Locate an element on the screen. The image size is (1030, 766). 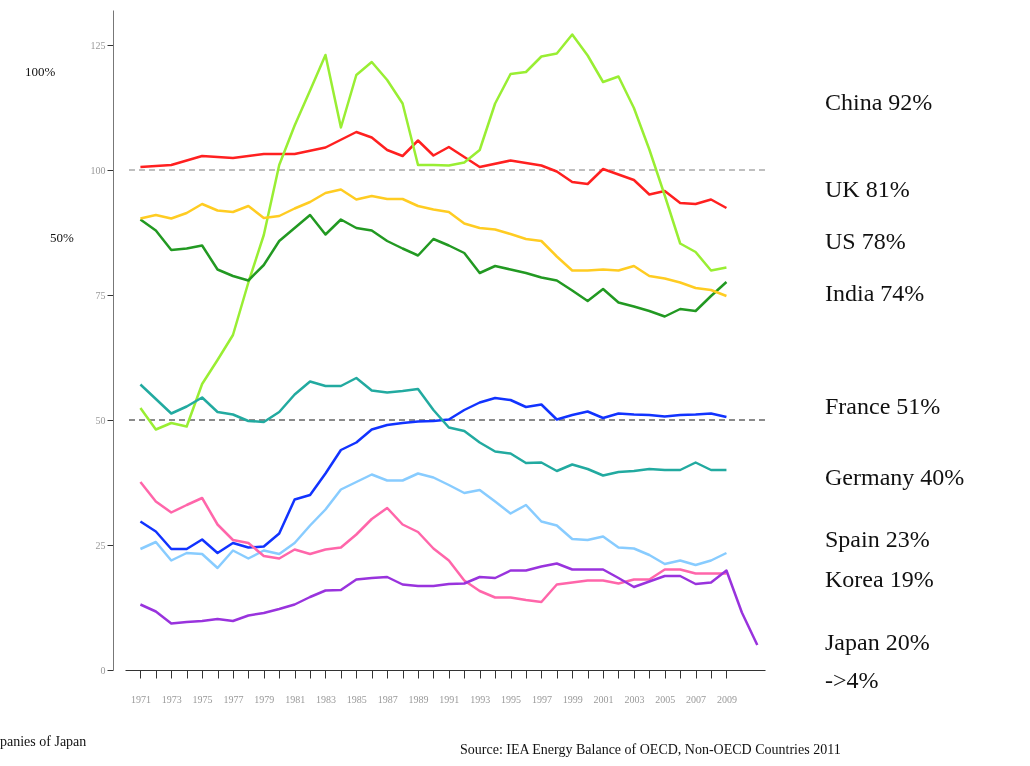
text: China 92% is located at coordinates (879, 102).